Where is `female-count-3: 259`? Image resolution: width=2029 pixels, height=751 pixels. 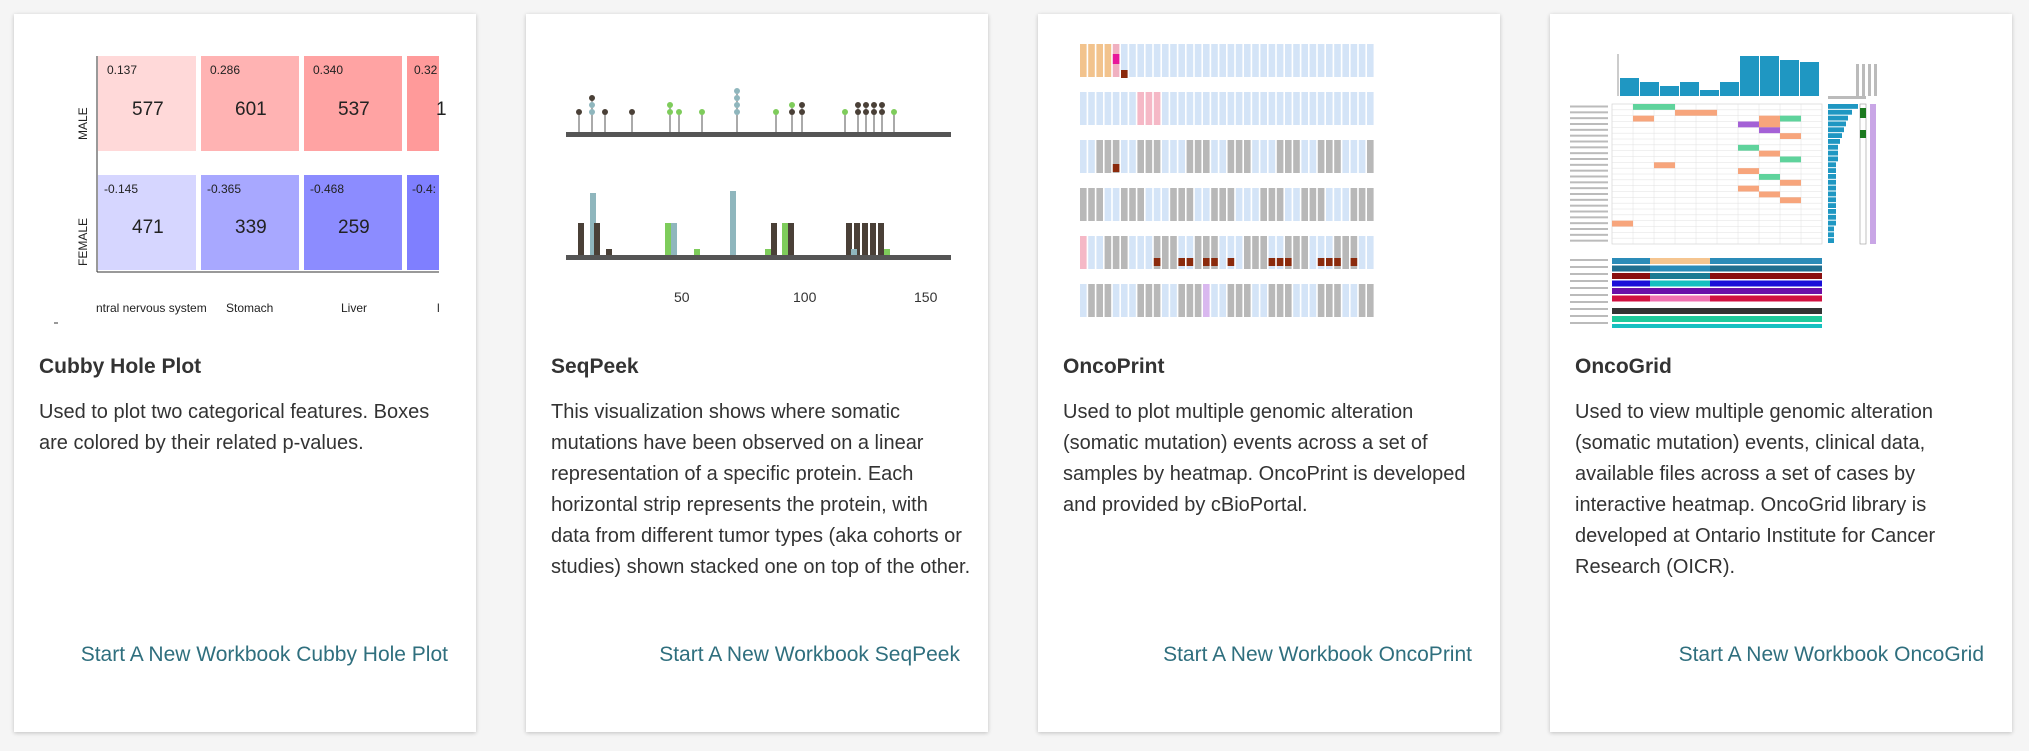
female-count-3: 259 is located at coordinates (354, 227).